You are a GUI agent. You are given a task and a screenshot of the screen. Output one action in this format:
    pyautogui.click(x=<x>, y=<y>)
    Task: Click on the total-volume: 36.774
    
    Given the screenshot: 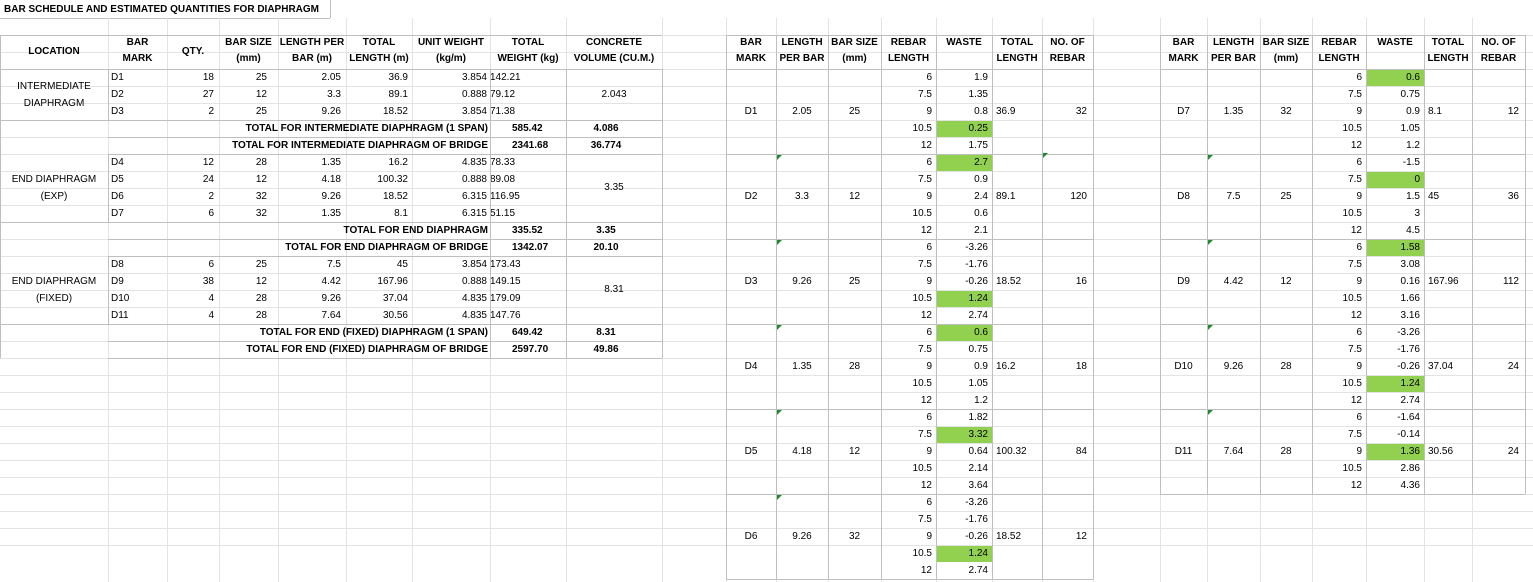 What is the action you would take?
    pyautogui.click(x=606, y=145)
    